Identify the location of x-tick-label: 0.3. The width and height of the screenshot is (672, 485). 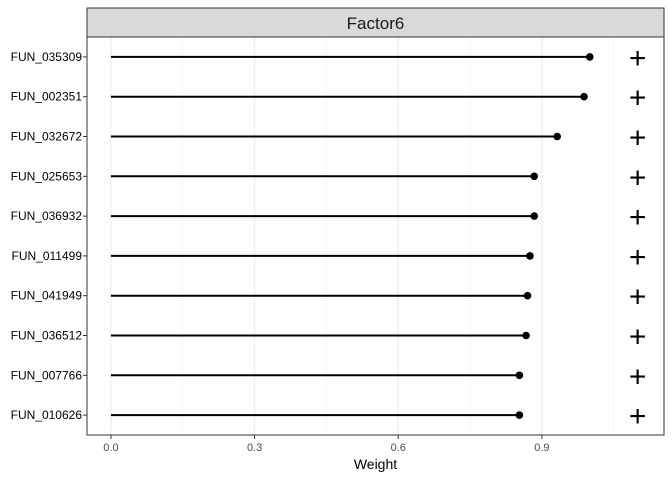
(254, 448).